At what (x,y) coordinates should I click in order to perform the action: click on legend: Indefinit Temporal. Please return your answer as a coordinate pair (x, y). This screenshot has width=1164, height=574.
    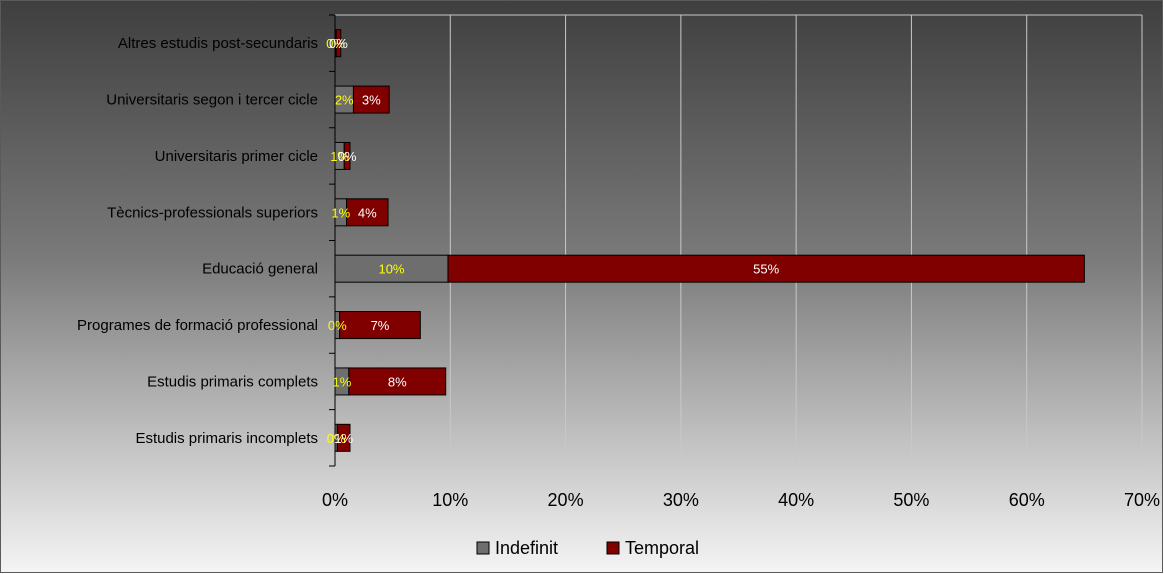
    Looking at the image, I should click on (587, 548).